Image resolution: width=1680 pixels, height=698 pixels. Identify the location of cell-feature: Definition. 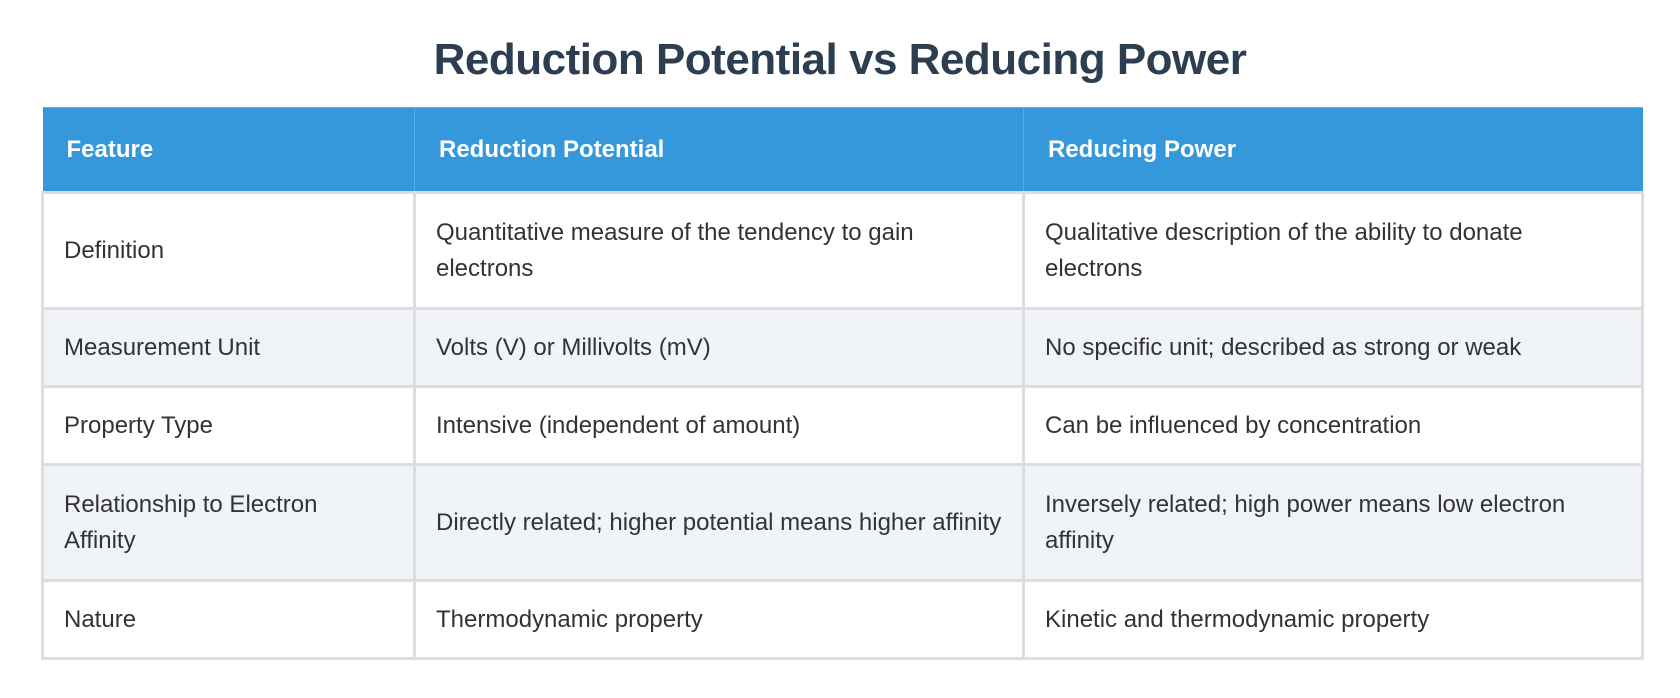
(228, 250).